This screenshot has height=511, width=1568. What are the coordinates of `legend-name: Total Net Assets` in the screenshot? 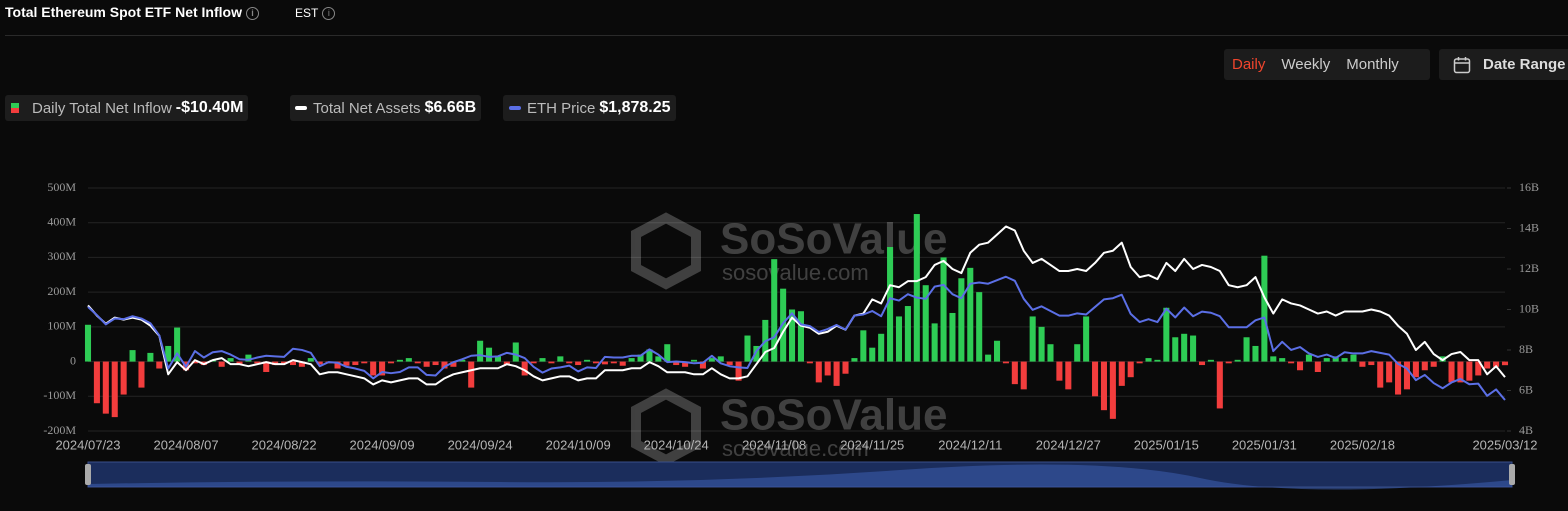 It's located at (367, 108).